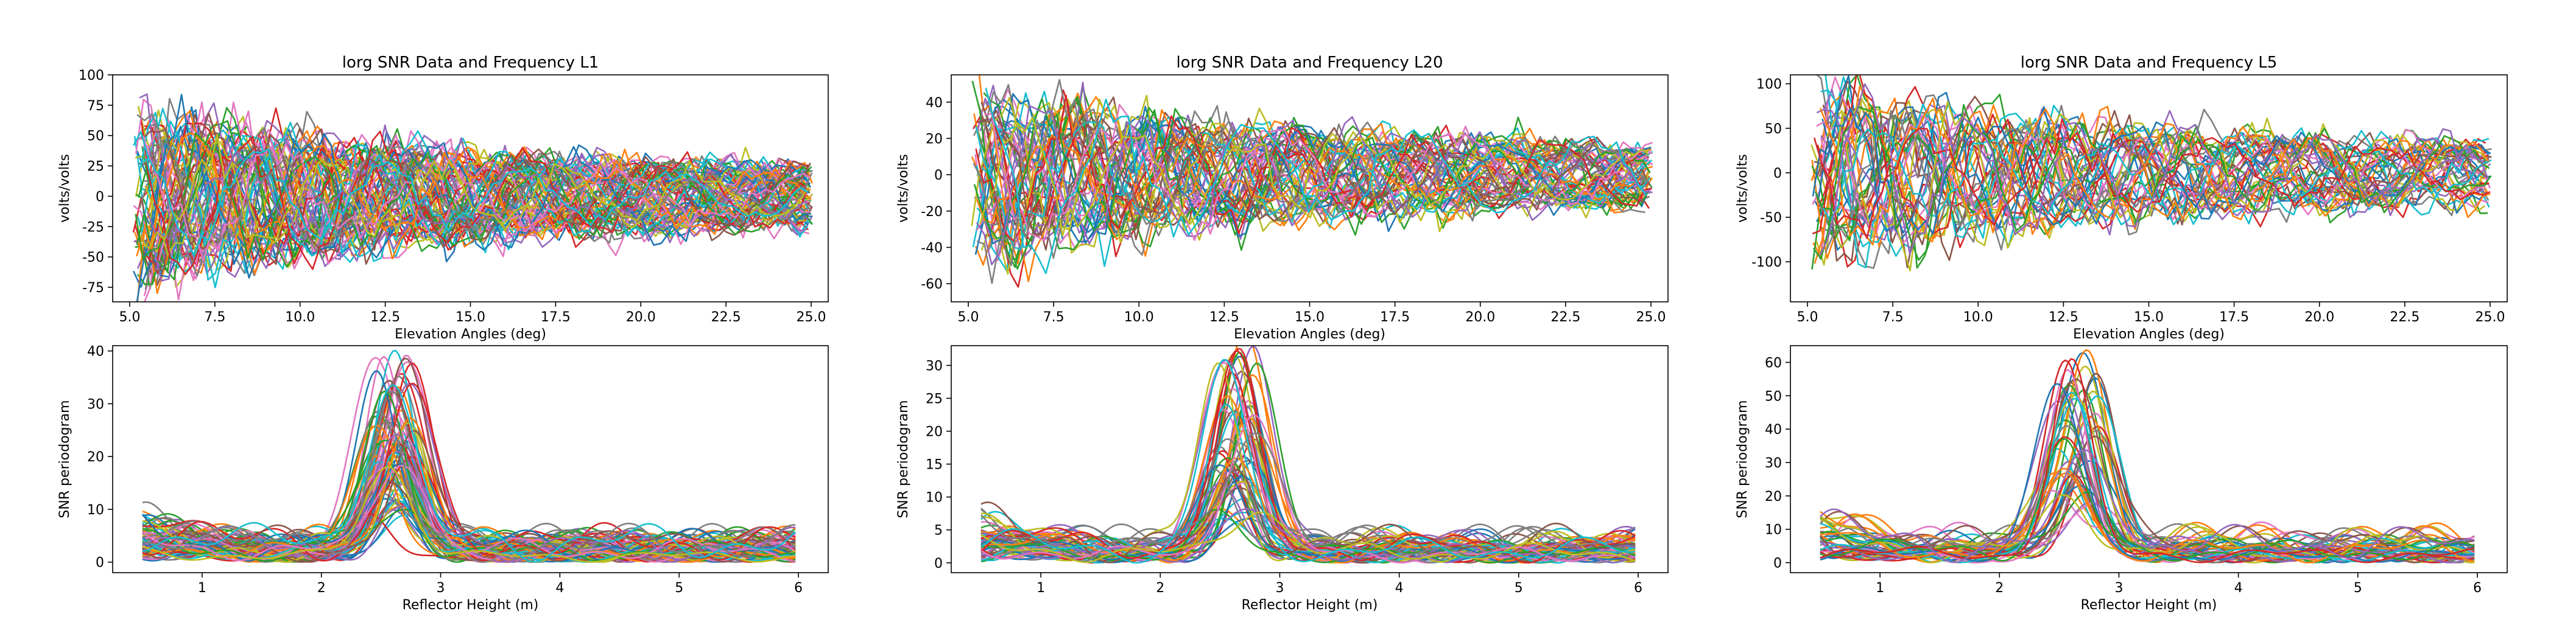 The width and height of the screenshot is (2576, 639). What do you see at coordinates (1773, 363) in the screenshot?
I see `y-tick-label: 60` at bounding box center [1773, 363].